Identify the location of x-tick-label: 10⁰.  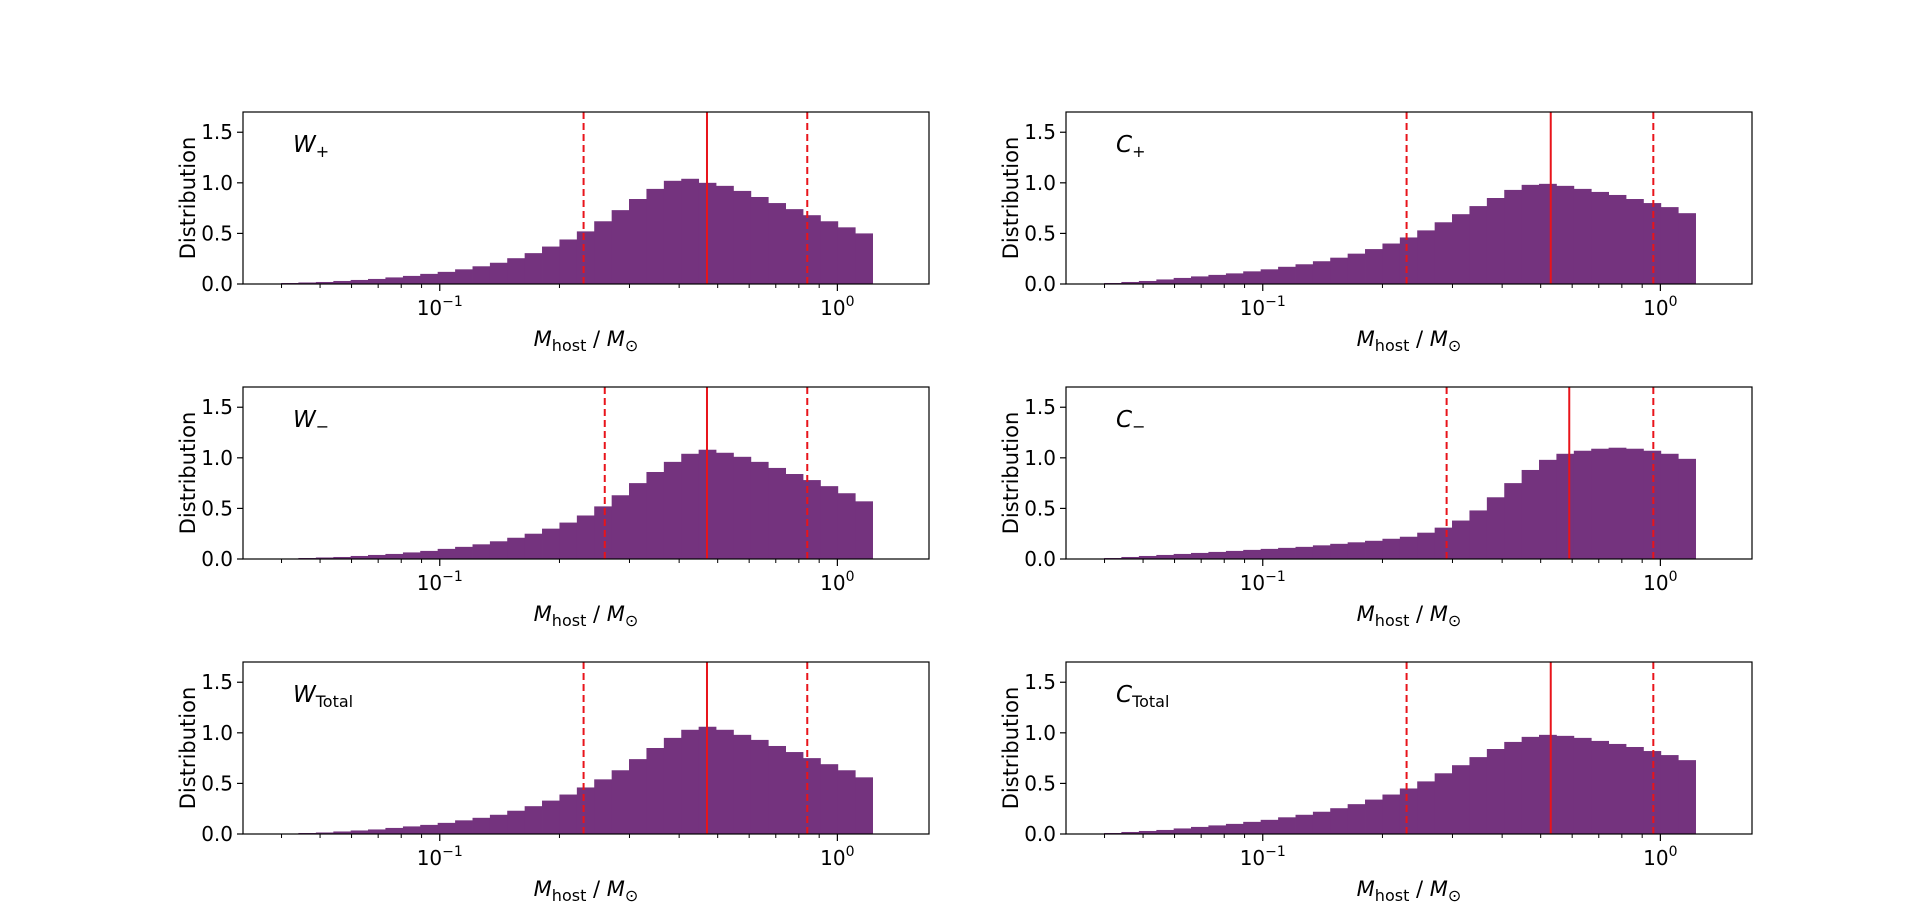
(1660, 857).